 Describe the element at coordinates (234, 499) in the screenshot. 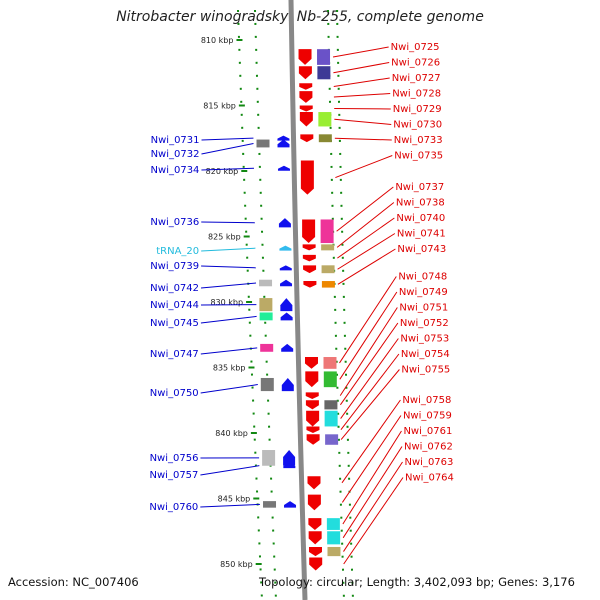

I see `scale-tick-label: 845 kbp` at that location.